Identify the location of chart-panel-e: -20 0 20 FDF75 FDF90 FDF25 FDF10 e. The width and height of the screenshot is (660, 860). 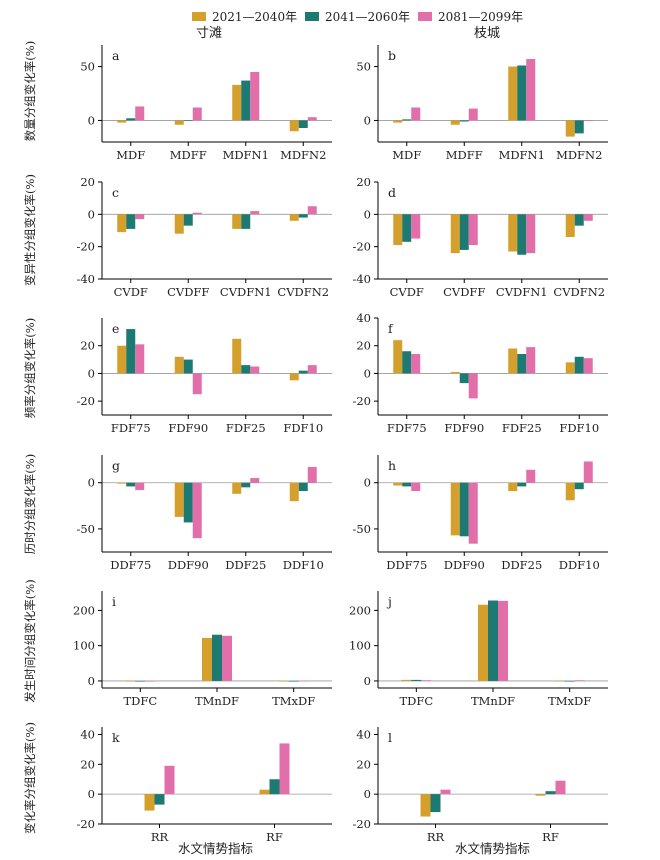
(199, 376).